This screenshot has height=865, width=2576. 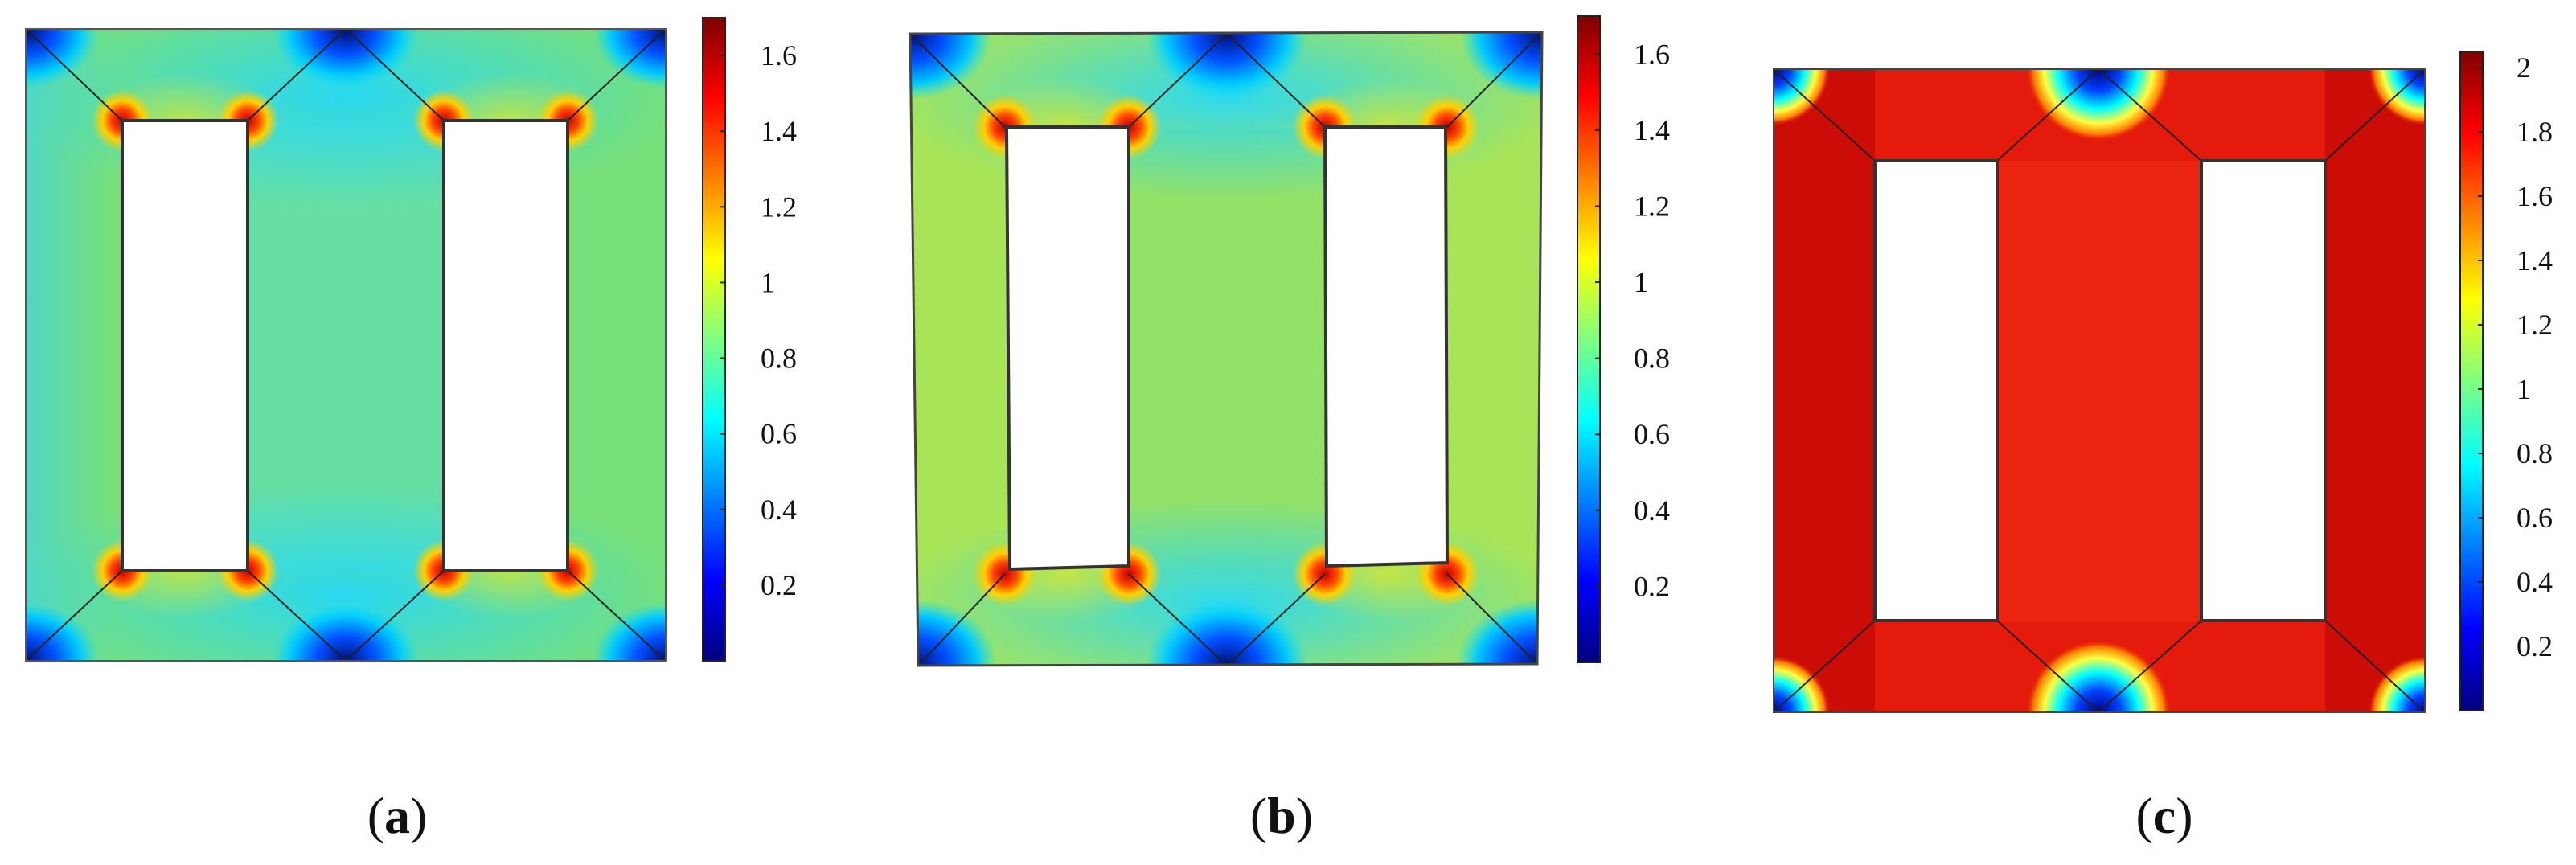 I want to click on colorbar-tick-label: 2, so click(x=2524, y=67).